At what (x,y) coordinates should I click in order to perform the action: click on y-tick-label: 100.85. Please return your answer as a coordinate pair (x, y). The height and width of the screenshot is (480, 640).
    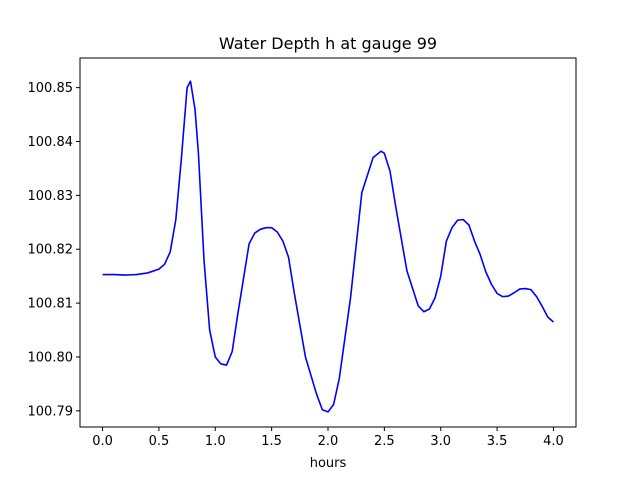
    Looking at the image, I should click on (51, 88).